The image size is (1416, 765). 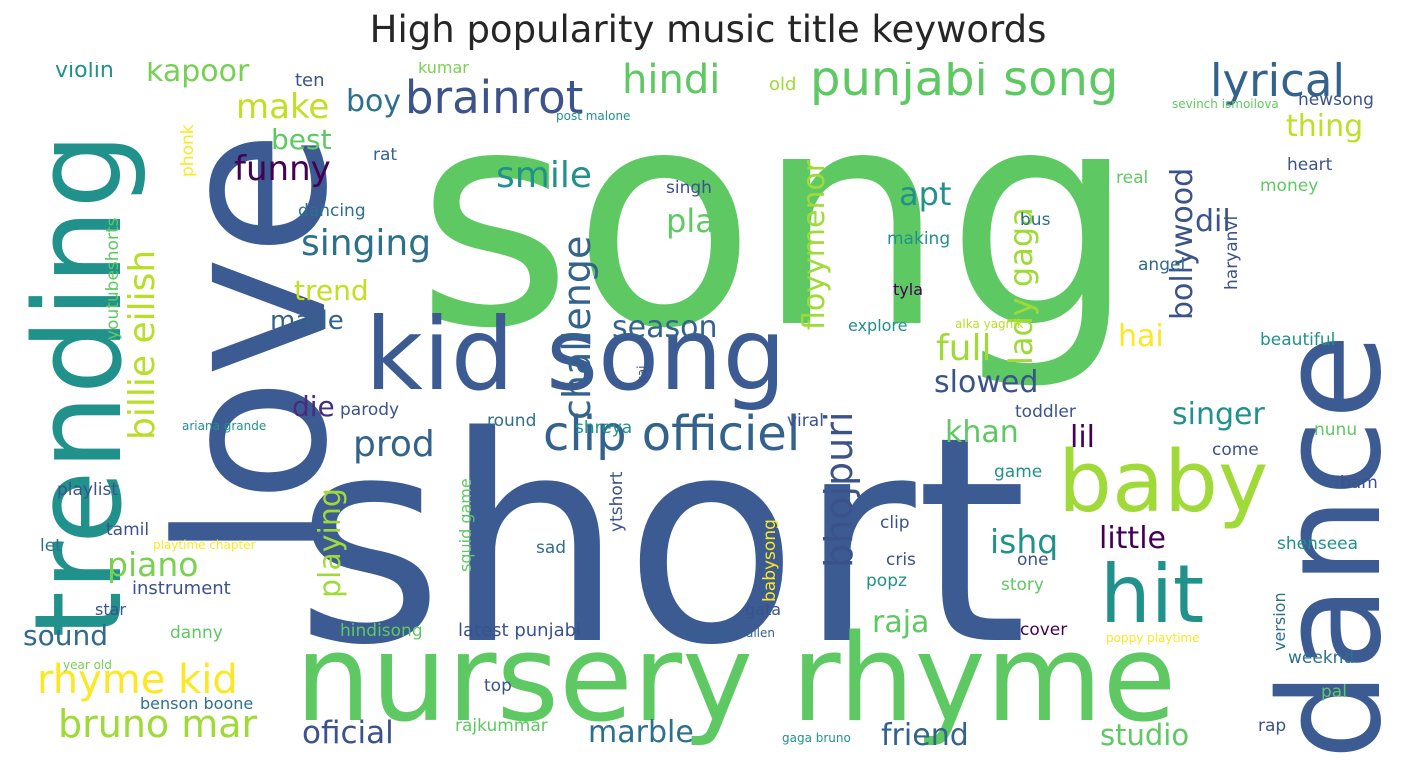 I want to click on chart-title: High popularity music title keywords, so click(x=708, y=29).